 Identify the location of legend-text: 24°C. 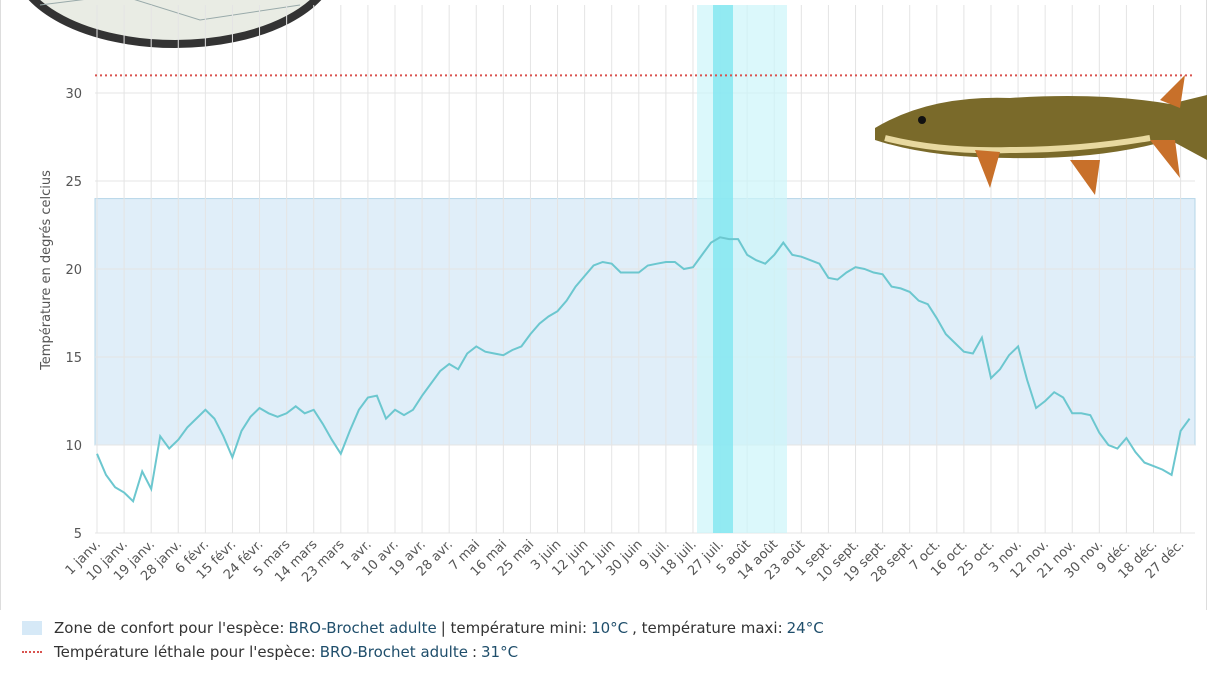
(805, 628).